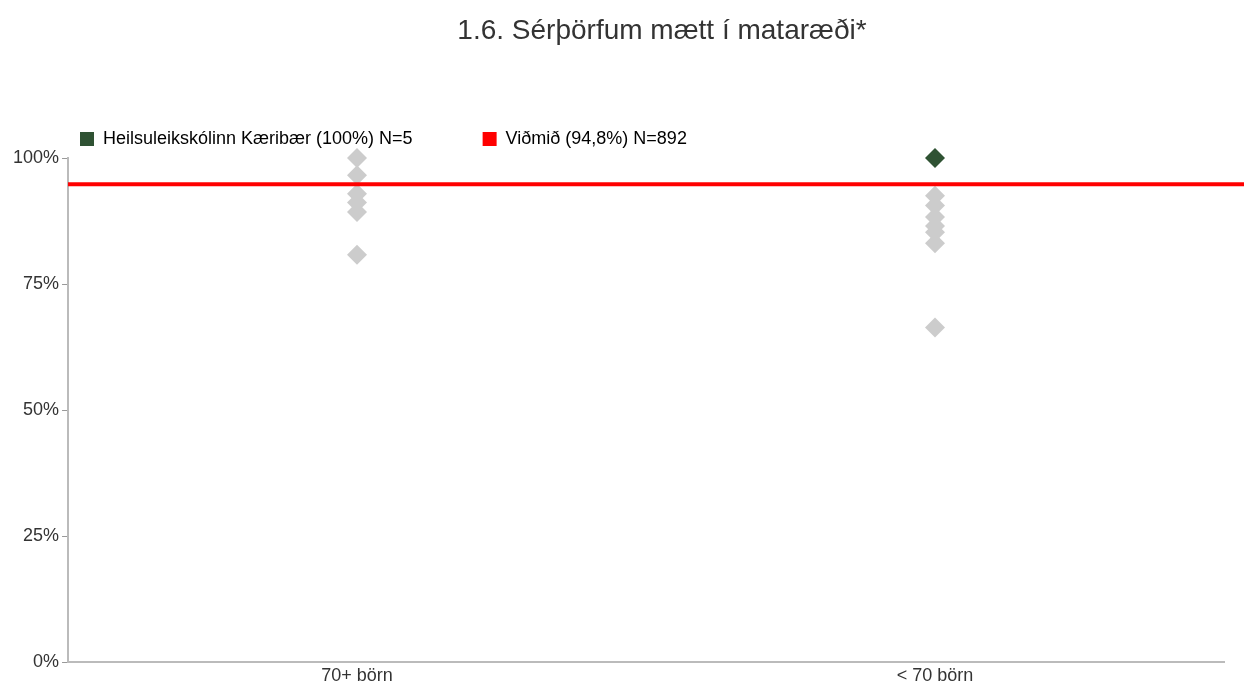  What do you see at coordinates (935, 675) in the screenshot?
I see `x-tick-label: < 70 börn` at bounding box center [935, 675].